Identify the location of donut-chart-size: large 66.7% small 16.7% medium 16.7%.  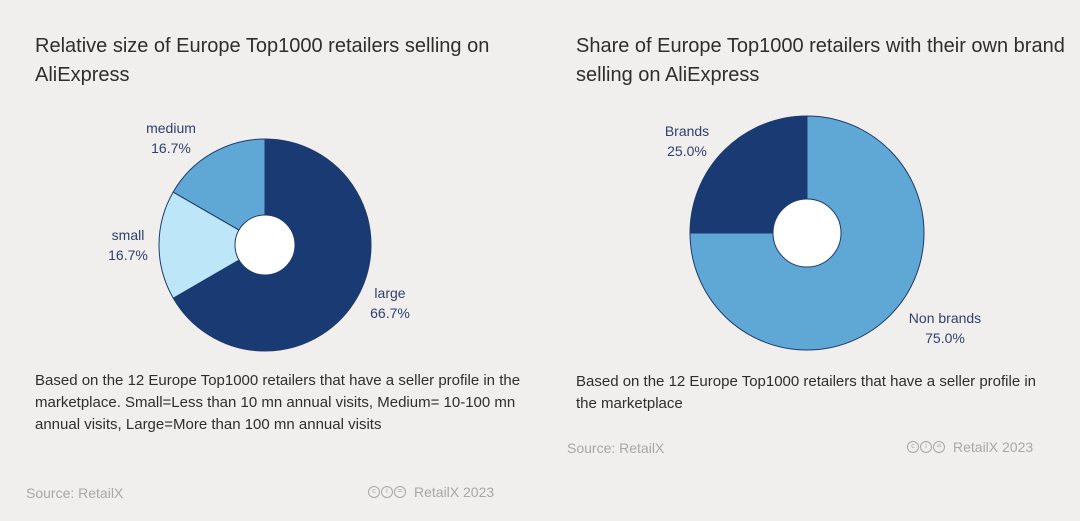
(259, 236).